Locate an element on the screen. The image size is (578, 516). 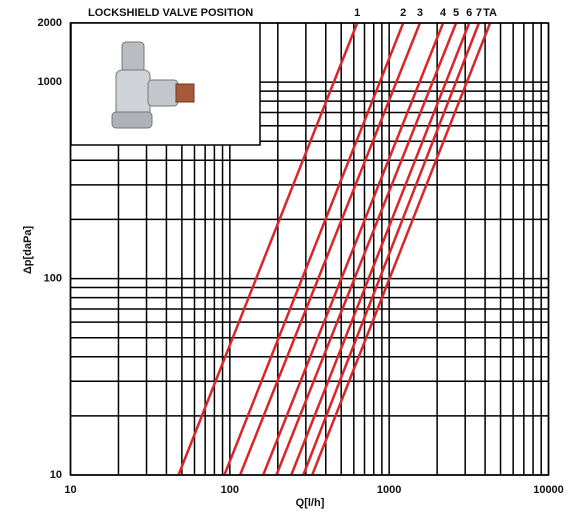
x-axis-label: Q[l/h] is located at coordinates (310, 503).